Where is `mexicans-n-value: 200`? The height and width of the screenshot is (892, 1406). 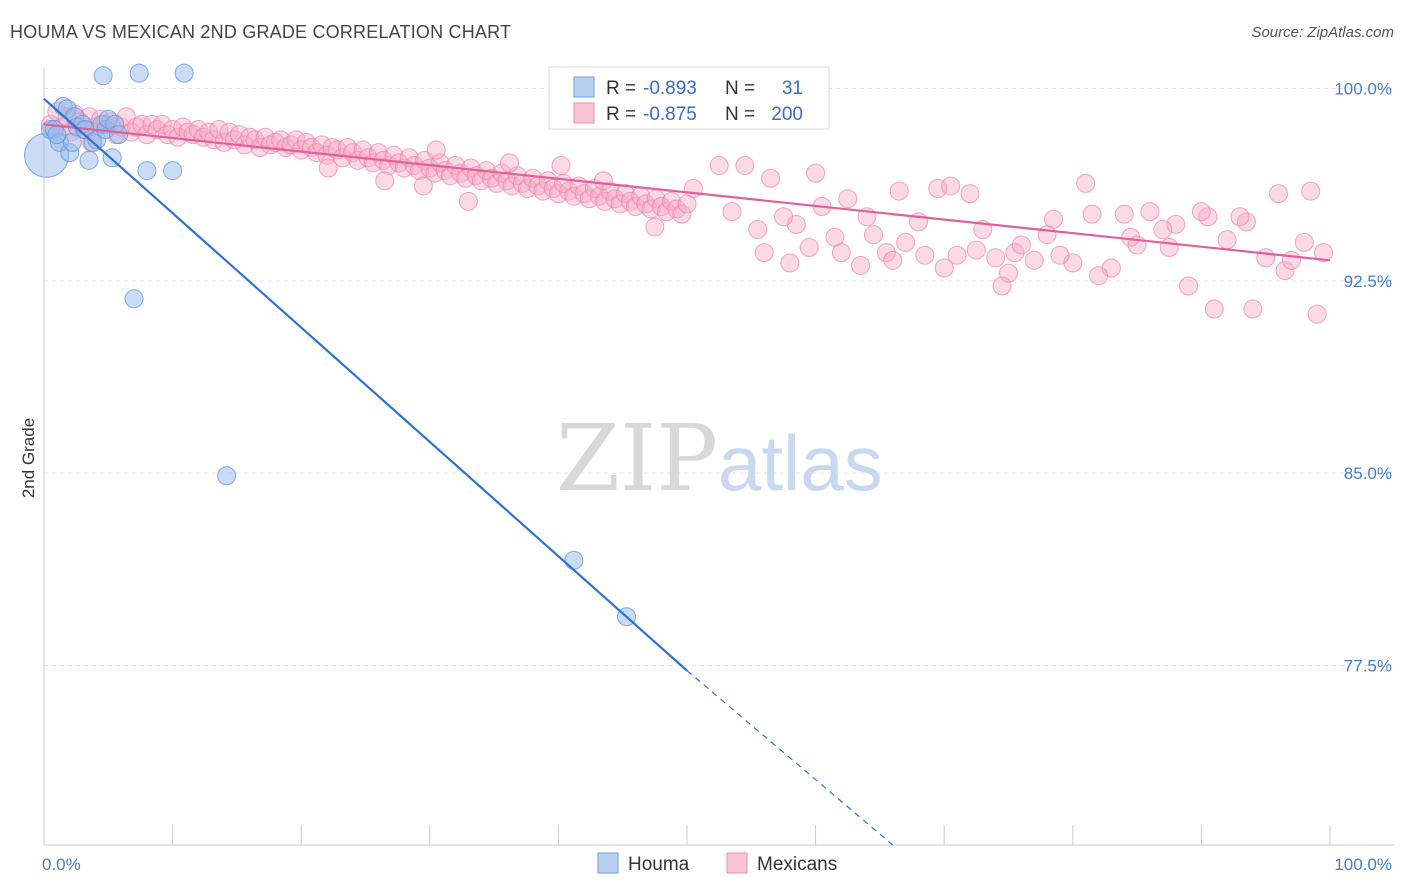
mexicans-n-value: 200 is located at coordinates (787, 114).